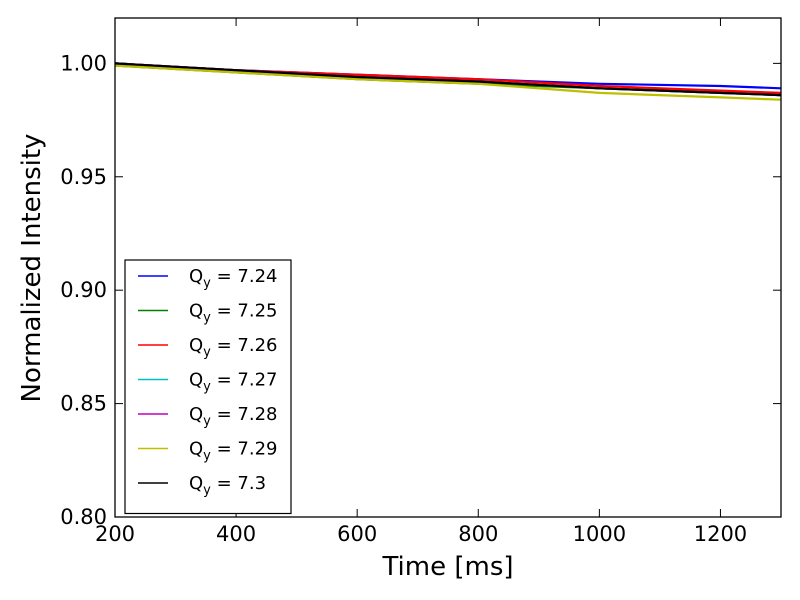 Image resolution: width=800 pixels, height=600 pixels. Describe the element at coordinates (720, 534) in the screenshot. I see `x-tick-label: 1200` at that location.